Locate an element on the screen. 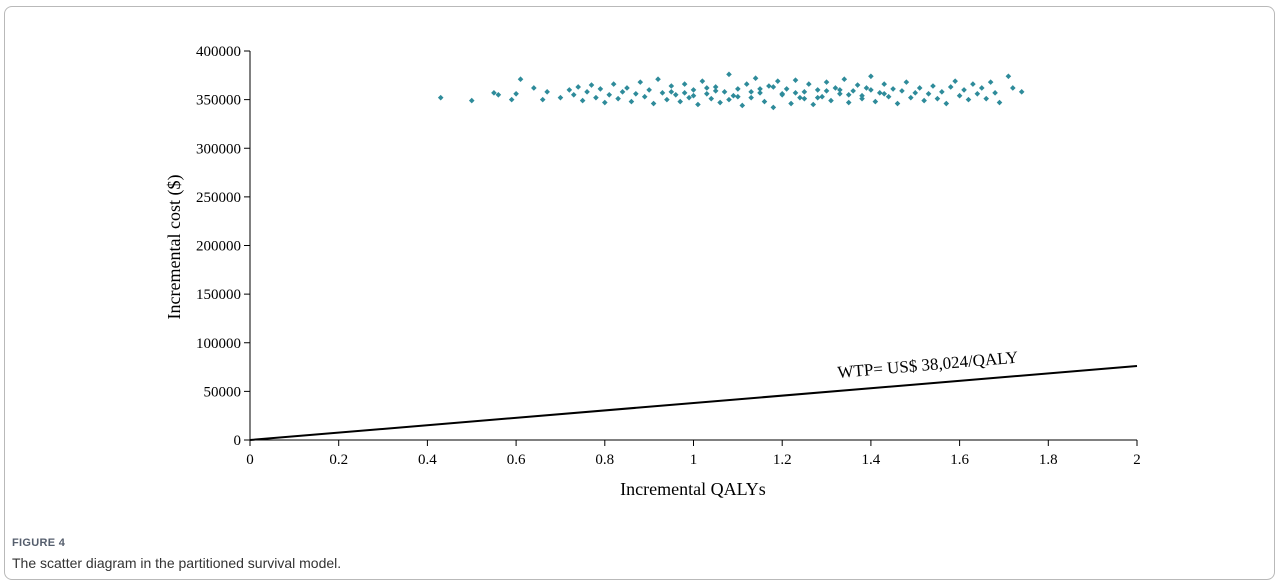 The image size is (1281, 586). y-axis-title: Incremental cost ($) is located at coordinates (174, 247).